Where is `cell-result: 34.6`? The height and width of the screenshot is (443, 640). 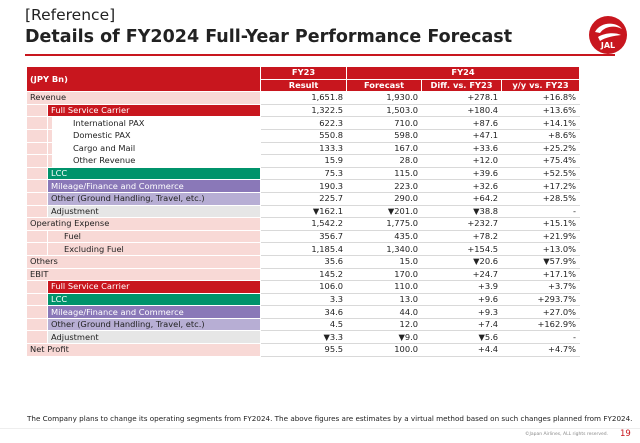
cell-result: 34.6 is located at coordinates (304, 312).